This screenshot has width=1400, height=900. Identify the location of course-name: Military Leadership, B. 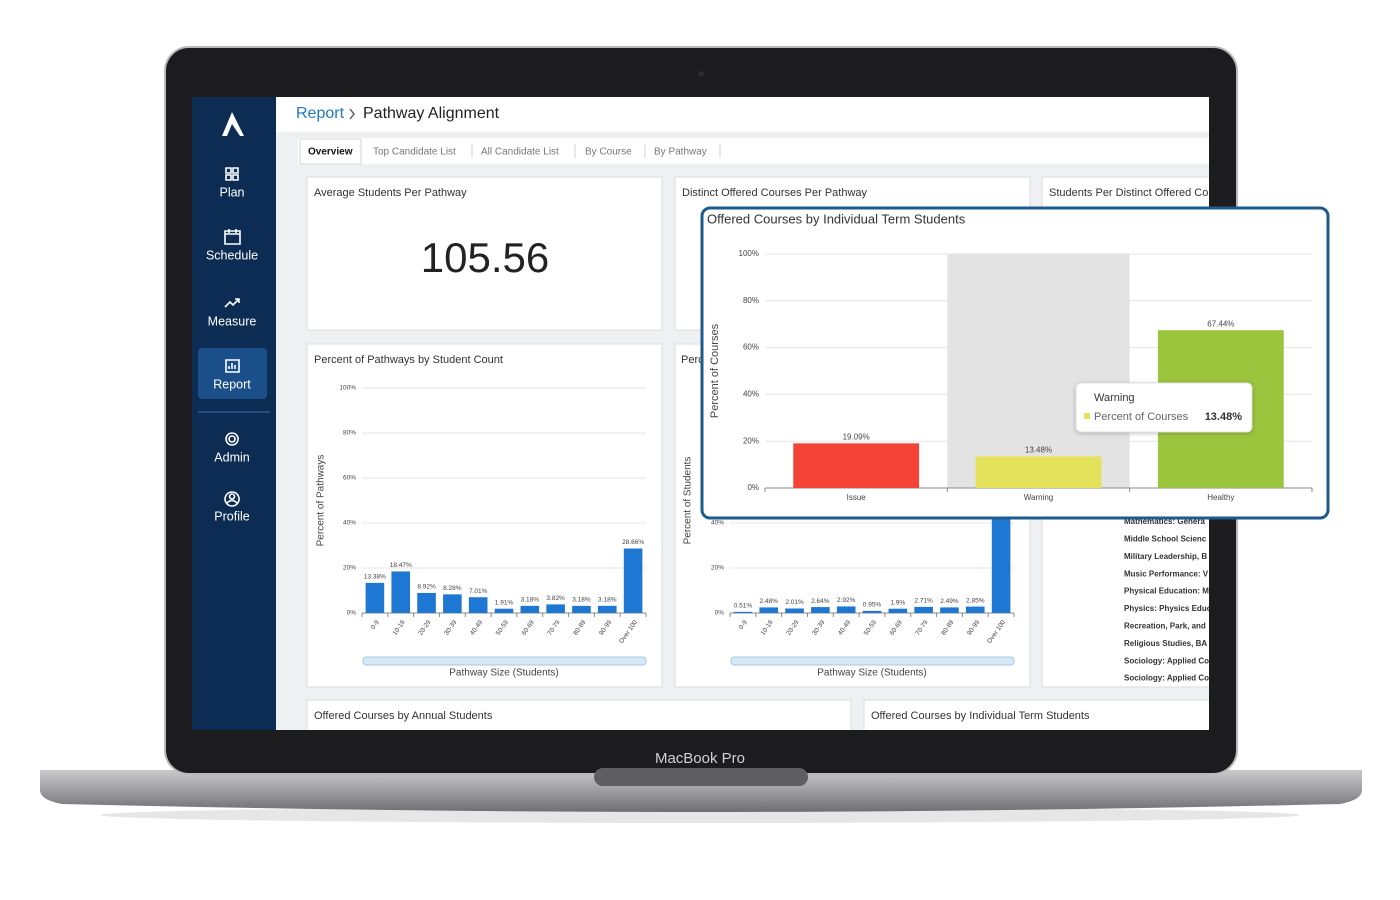
(1165, 556).